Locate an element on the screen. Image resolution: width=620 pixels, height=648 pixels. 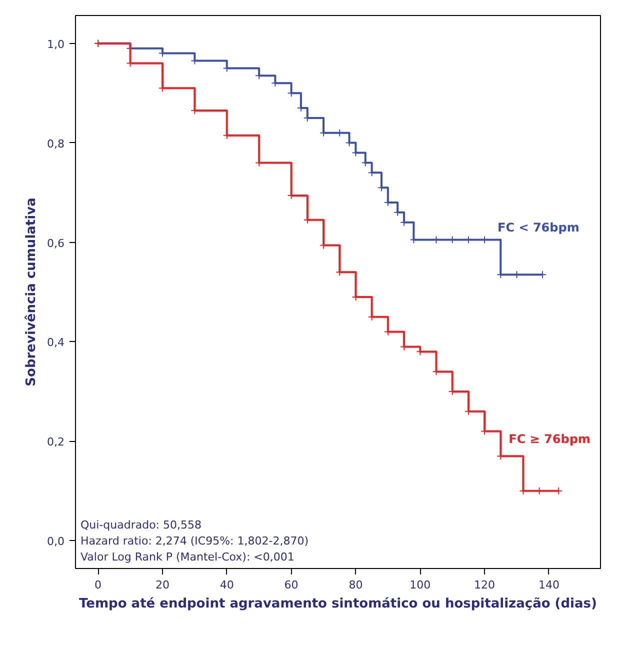
y-tick-label: 0,8 is located at coordinates (56, 143).